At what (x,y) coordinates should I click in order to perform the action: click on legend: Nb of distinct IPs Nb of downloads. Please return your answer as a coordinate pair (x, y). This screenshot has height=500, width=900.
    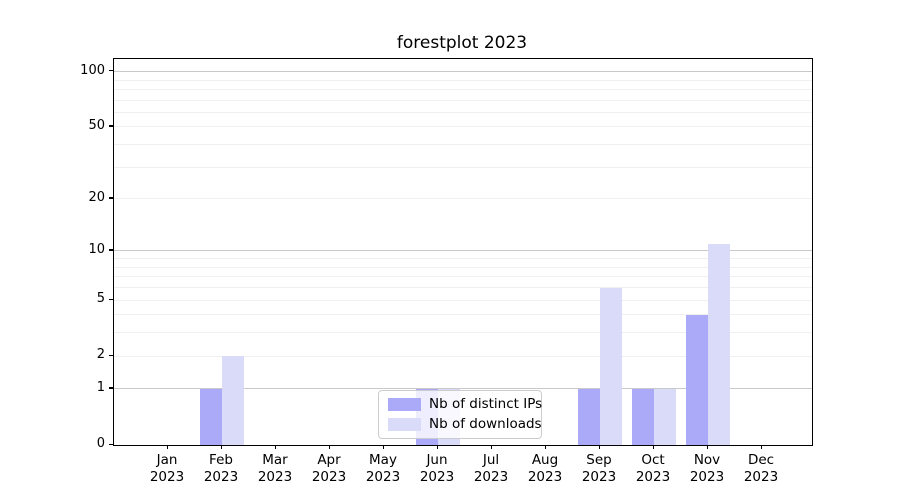
    Looking at the image, I should click on (460, 414).